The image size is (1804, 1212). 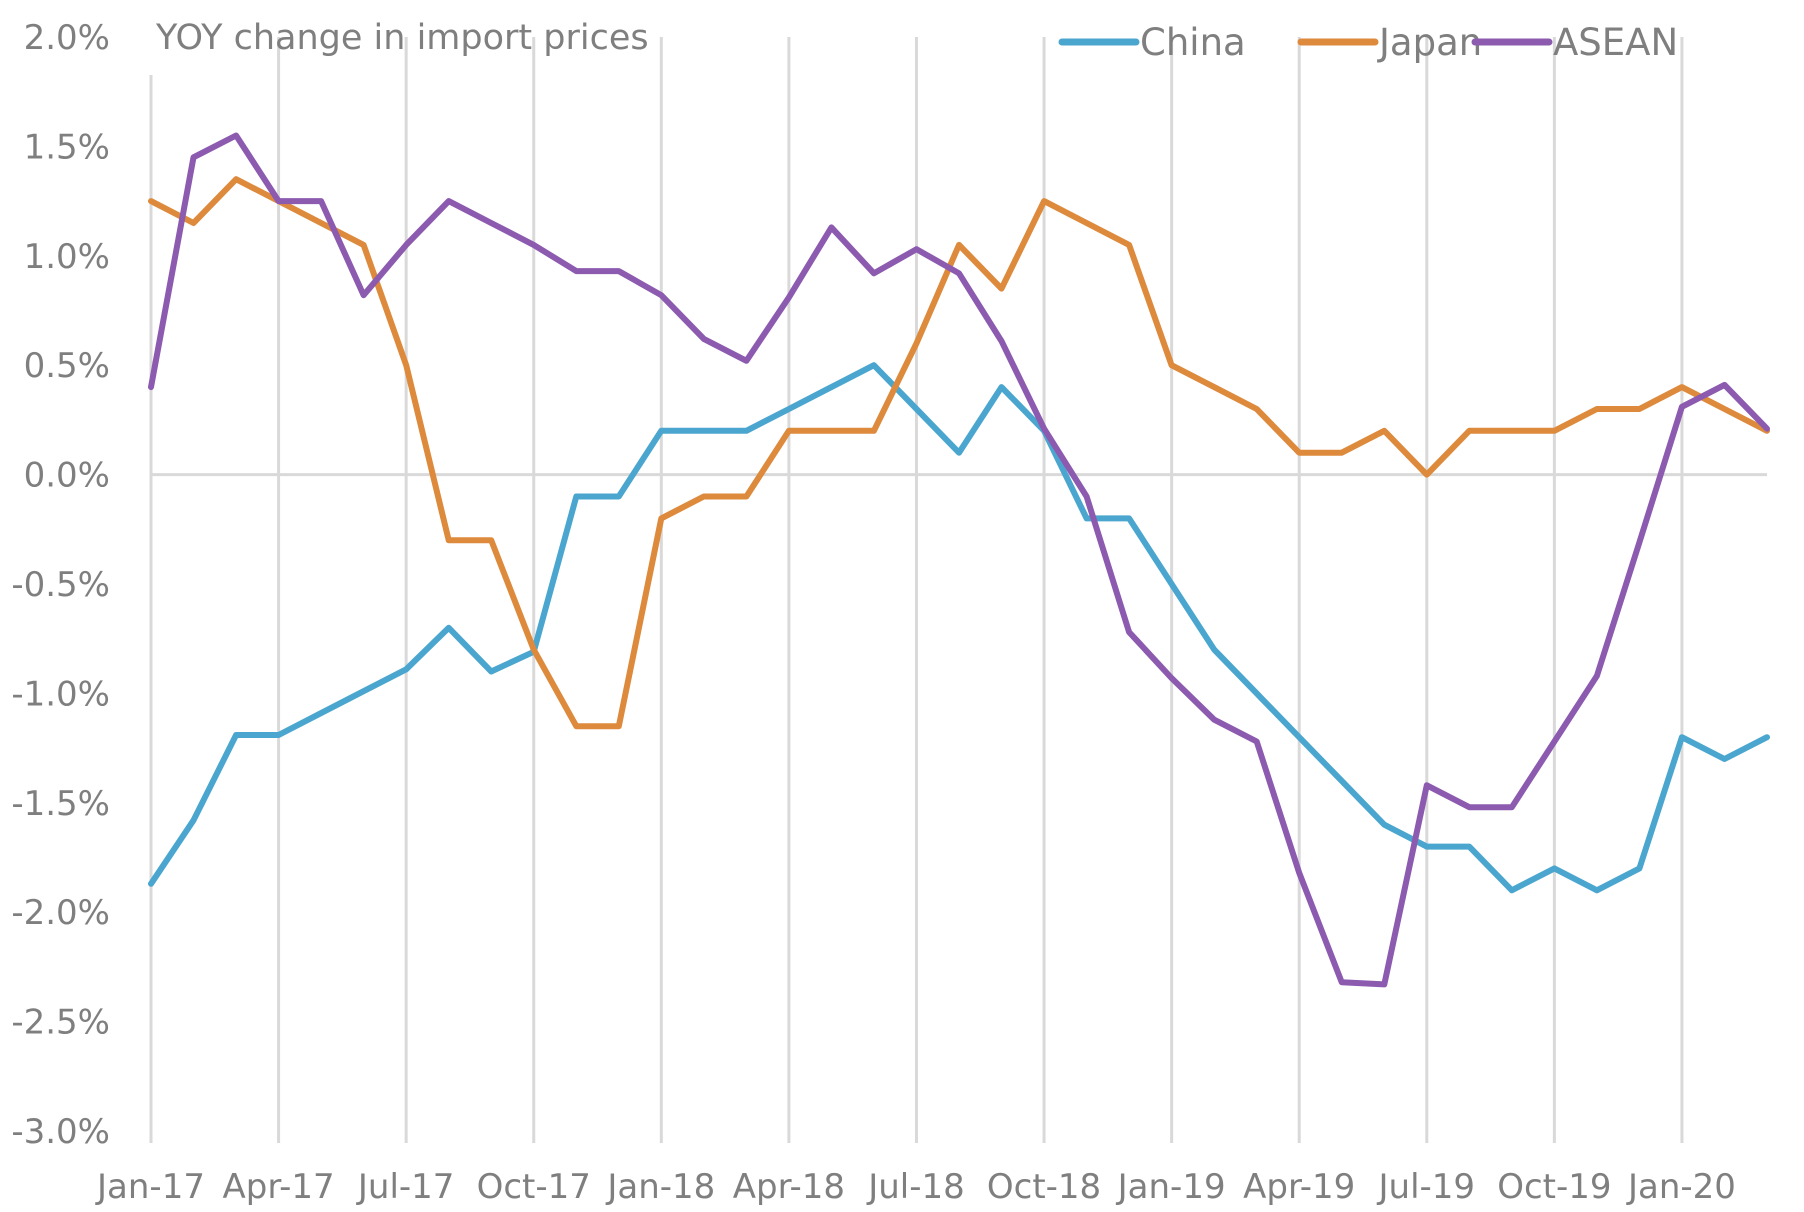 I want to click on y-tick-label: -0.5%, so click(x=60, y=585).